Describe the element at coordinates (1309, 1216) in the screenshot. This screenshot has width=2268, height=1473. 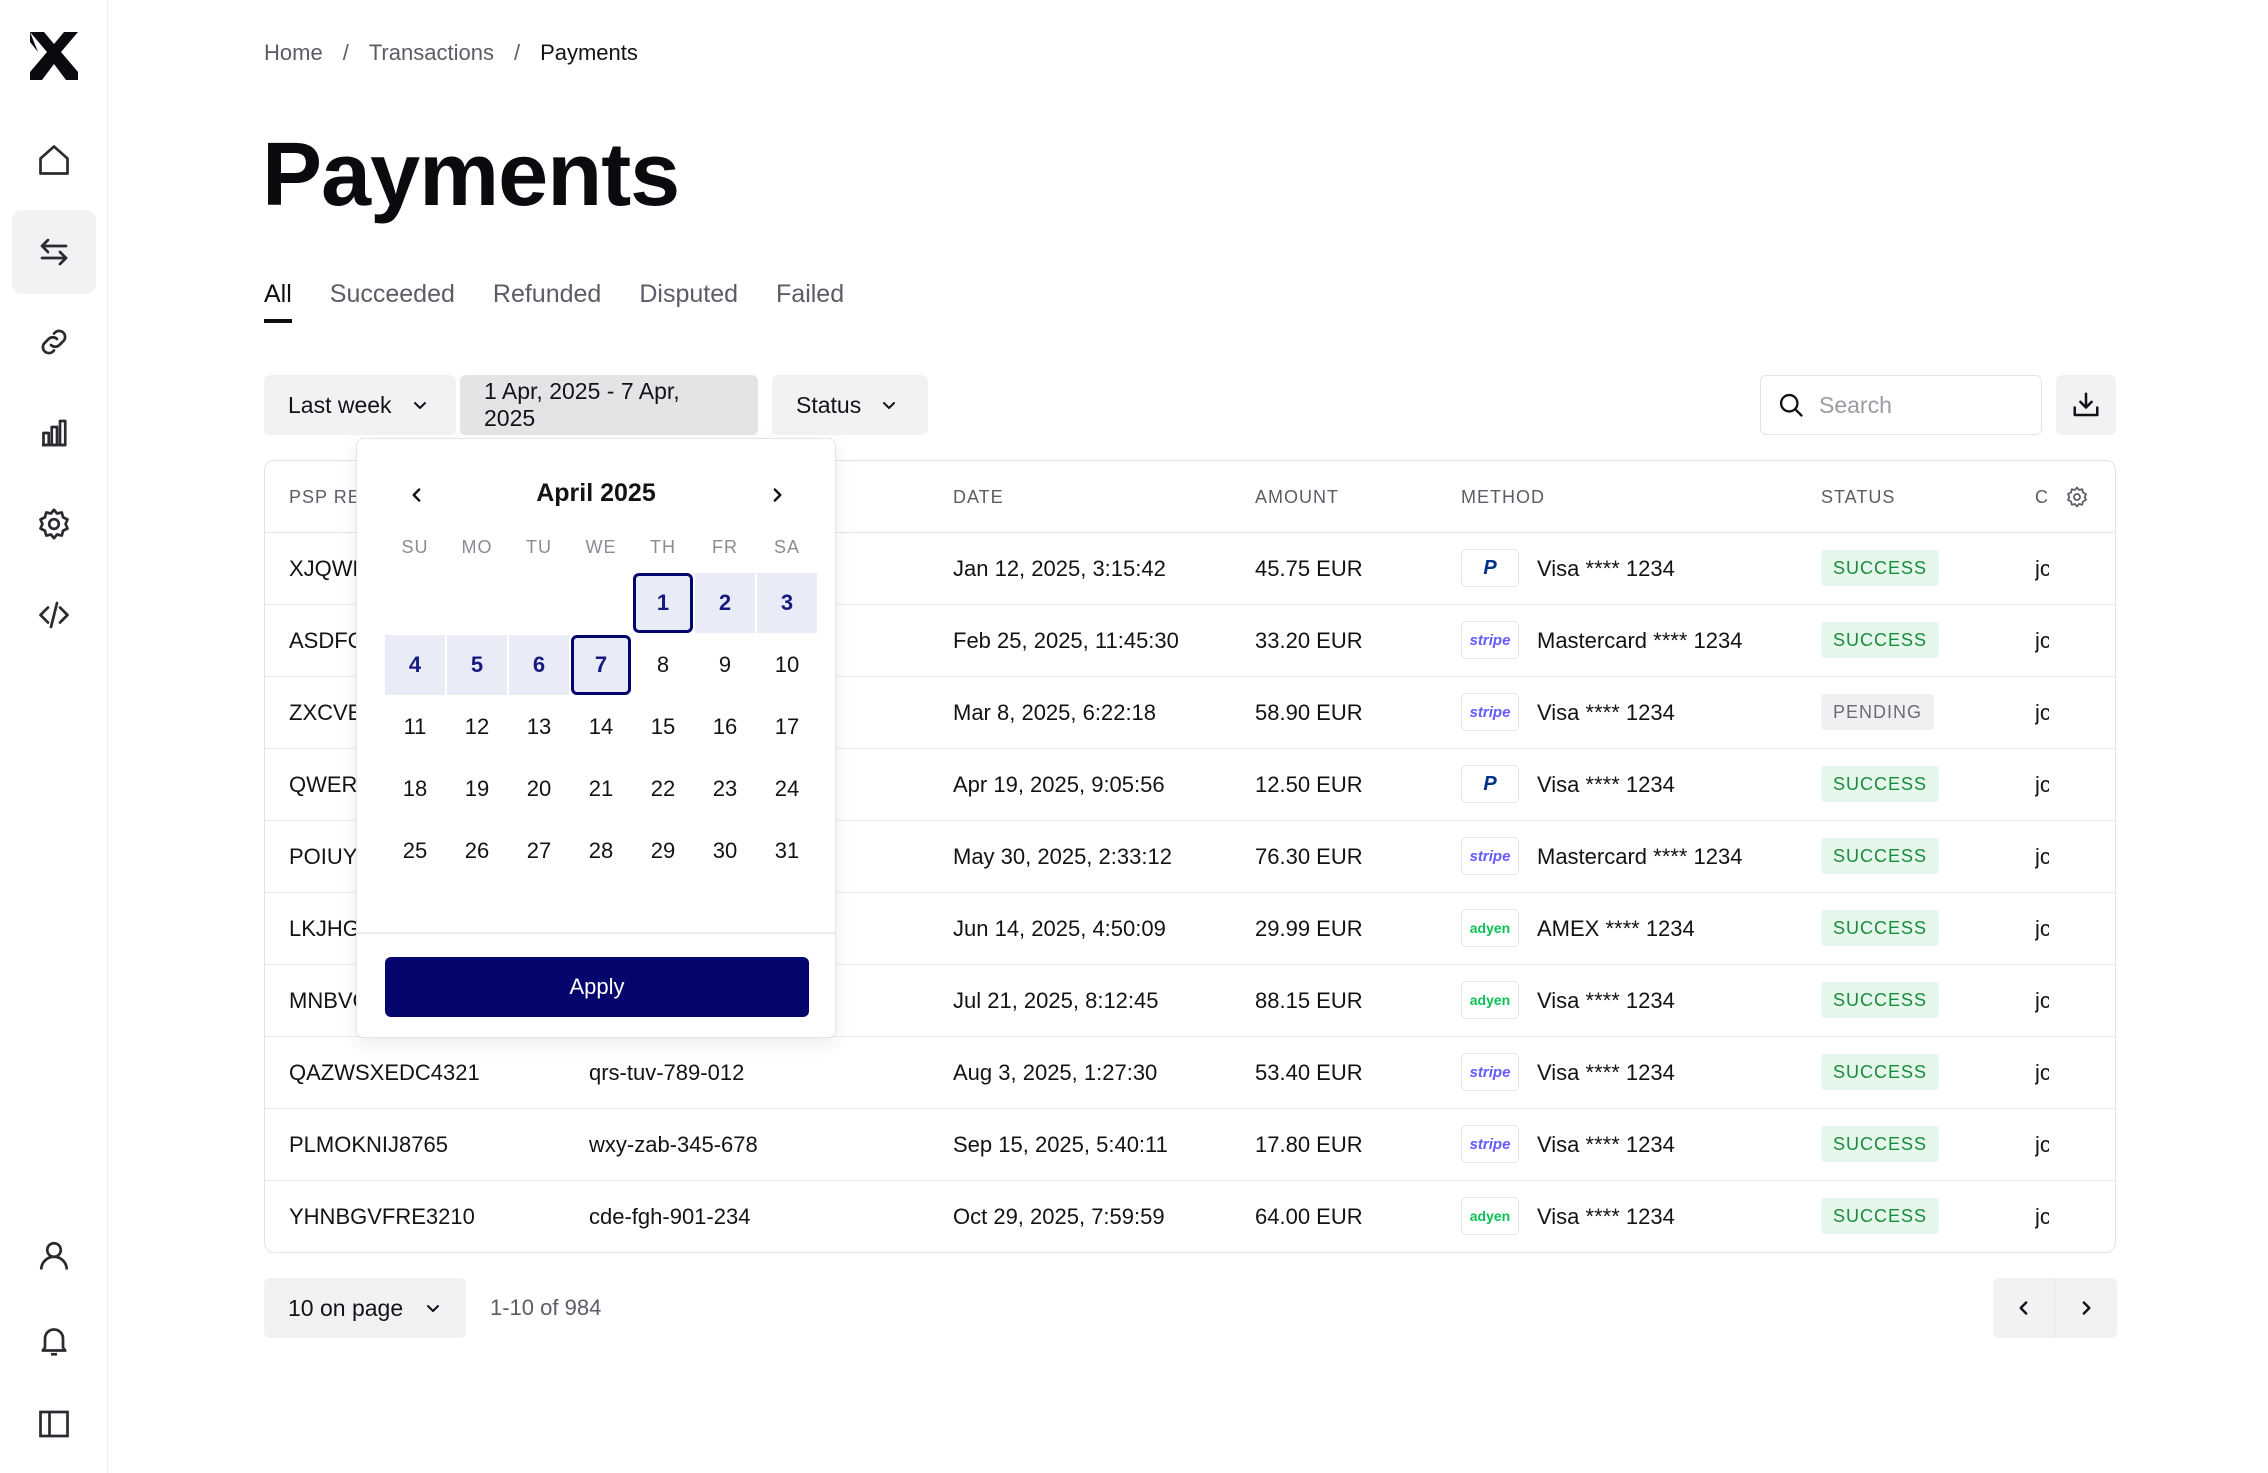
I see `amount-cell: 64.00 EUR` at that location.